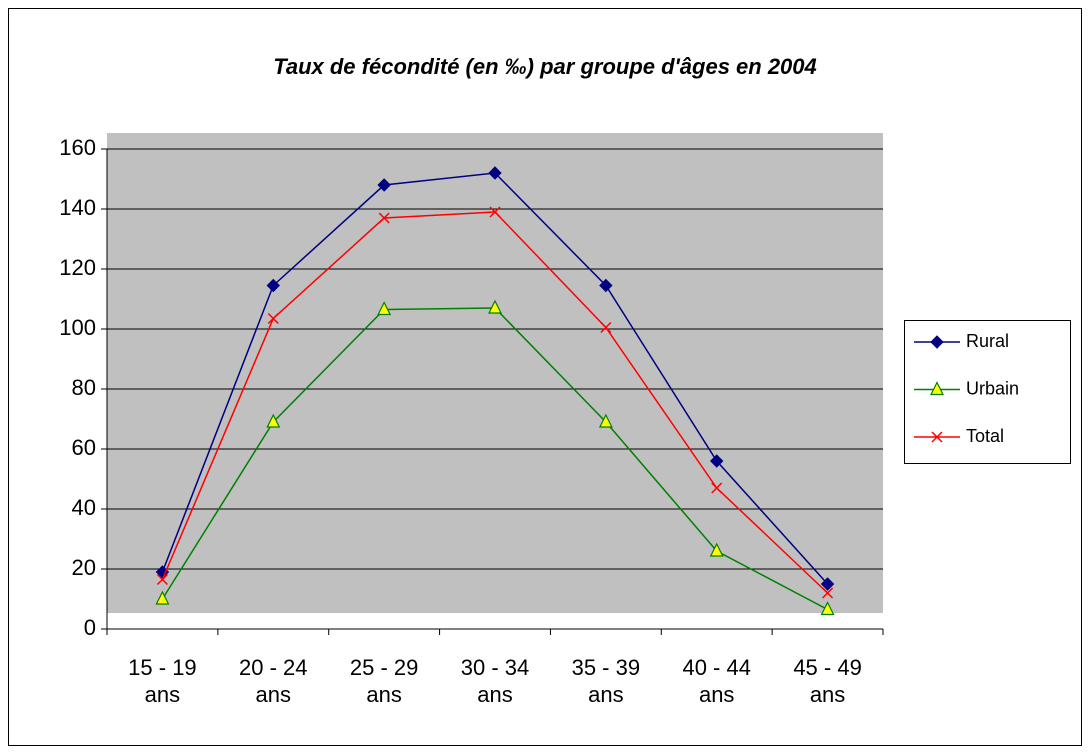 This screenshot has height=754, width=1090. What do you see at coordinates (987, 341) in the screenshot?
I see `legend-label: Rural` at bounding box center [987, 341].